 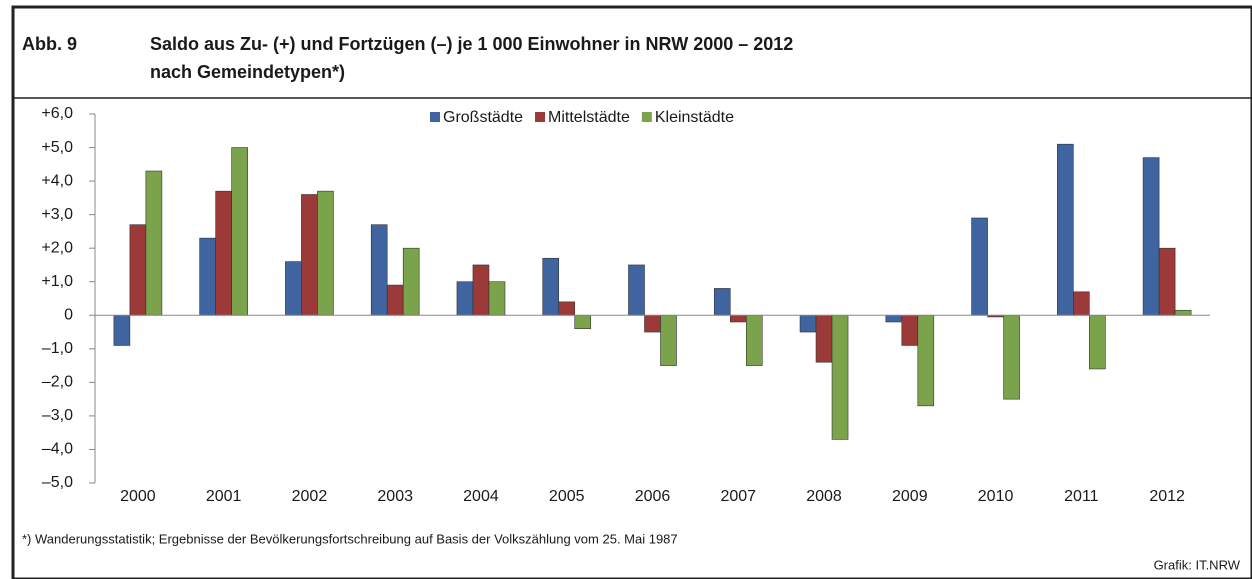 I want to click on y-tick-label: 0, so click(x=68, y=314).